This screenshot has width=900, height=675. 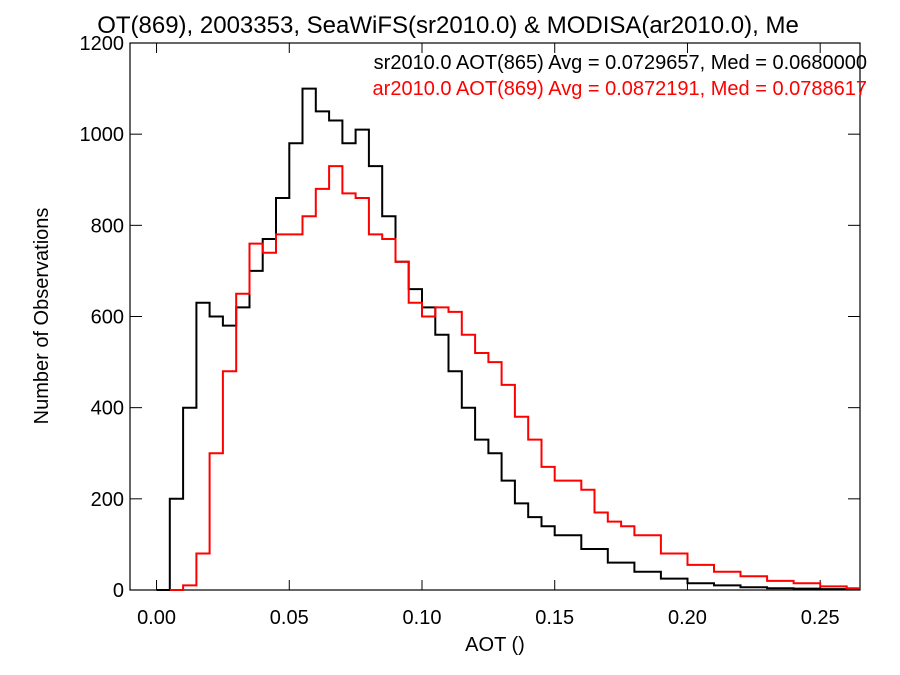 What do you see at coordinates (107, 500) in the screenshot?
I see `y-tick-label: 200` at bounding box center [107, 500].